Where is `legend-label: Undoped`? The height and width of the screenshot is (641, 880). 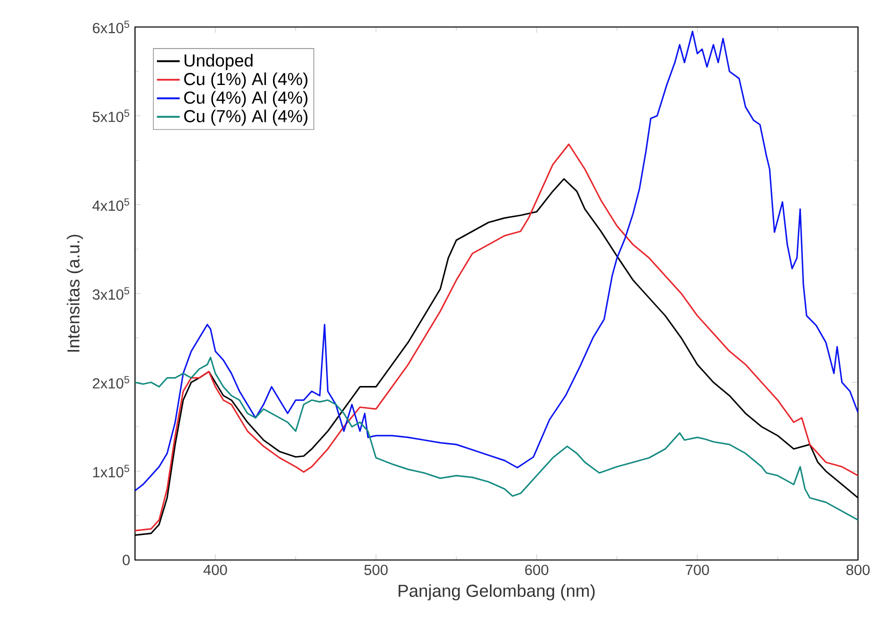
legend-label: Undoped is located at coordinates (218, 62).